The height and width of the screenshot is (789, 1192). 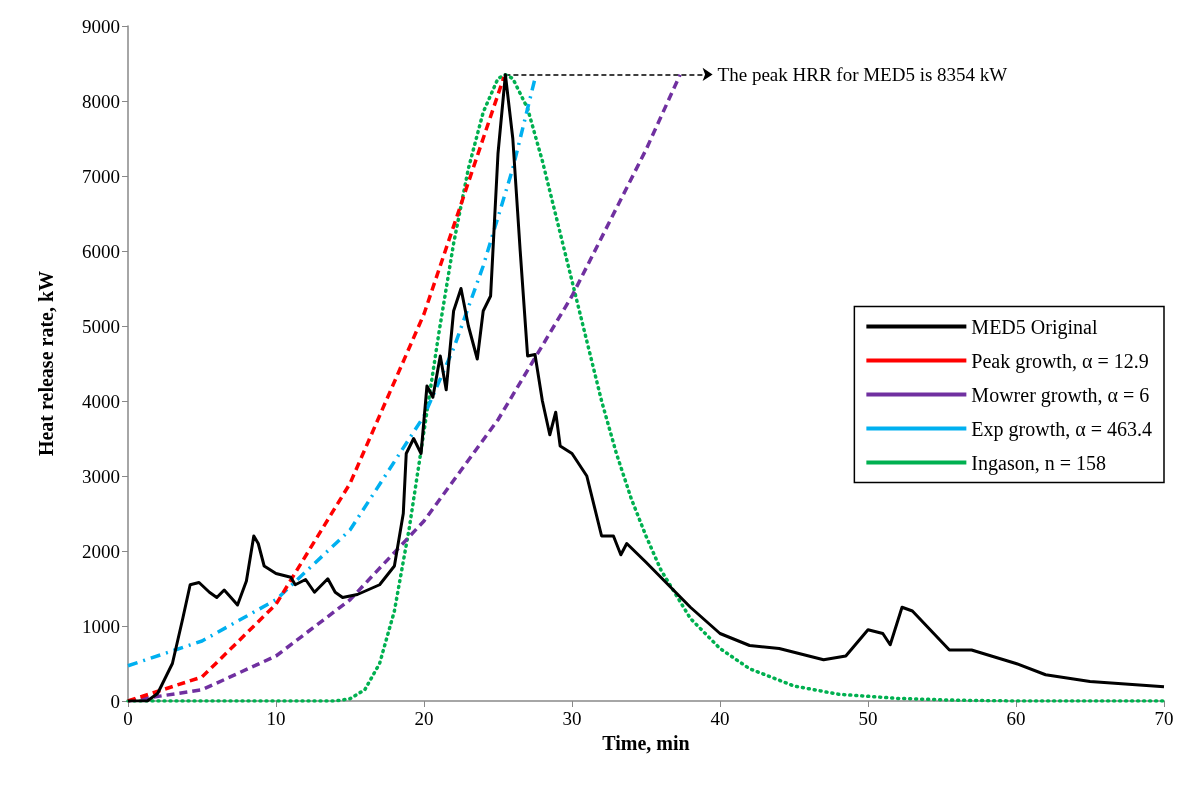 What do you see at coordinates (1164, 718) in the screenshot?
I see `x-tick-label: 70` at bounding box center [1164, 718].